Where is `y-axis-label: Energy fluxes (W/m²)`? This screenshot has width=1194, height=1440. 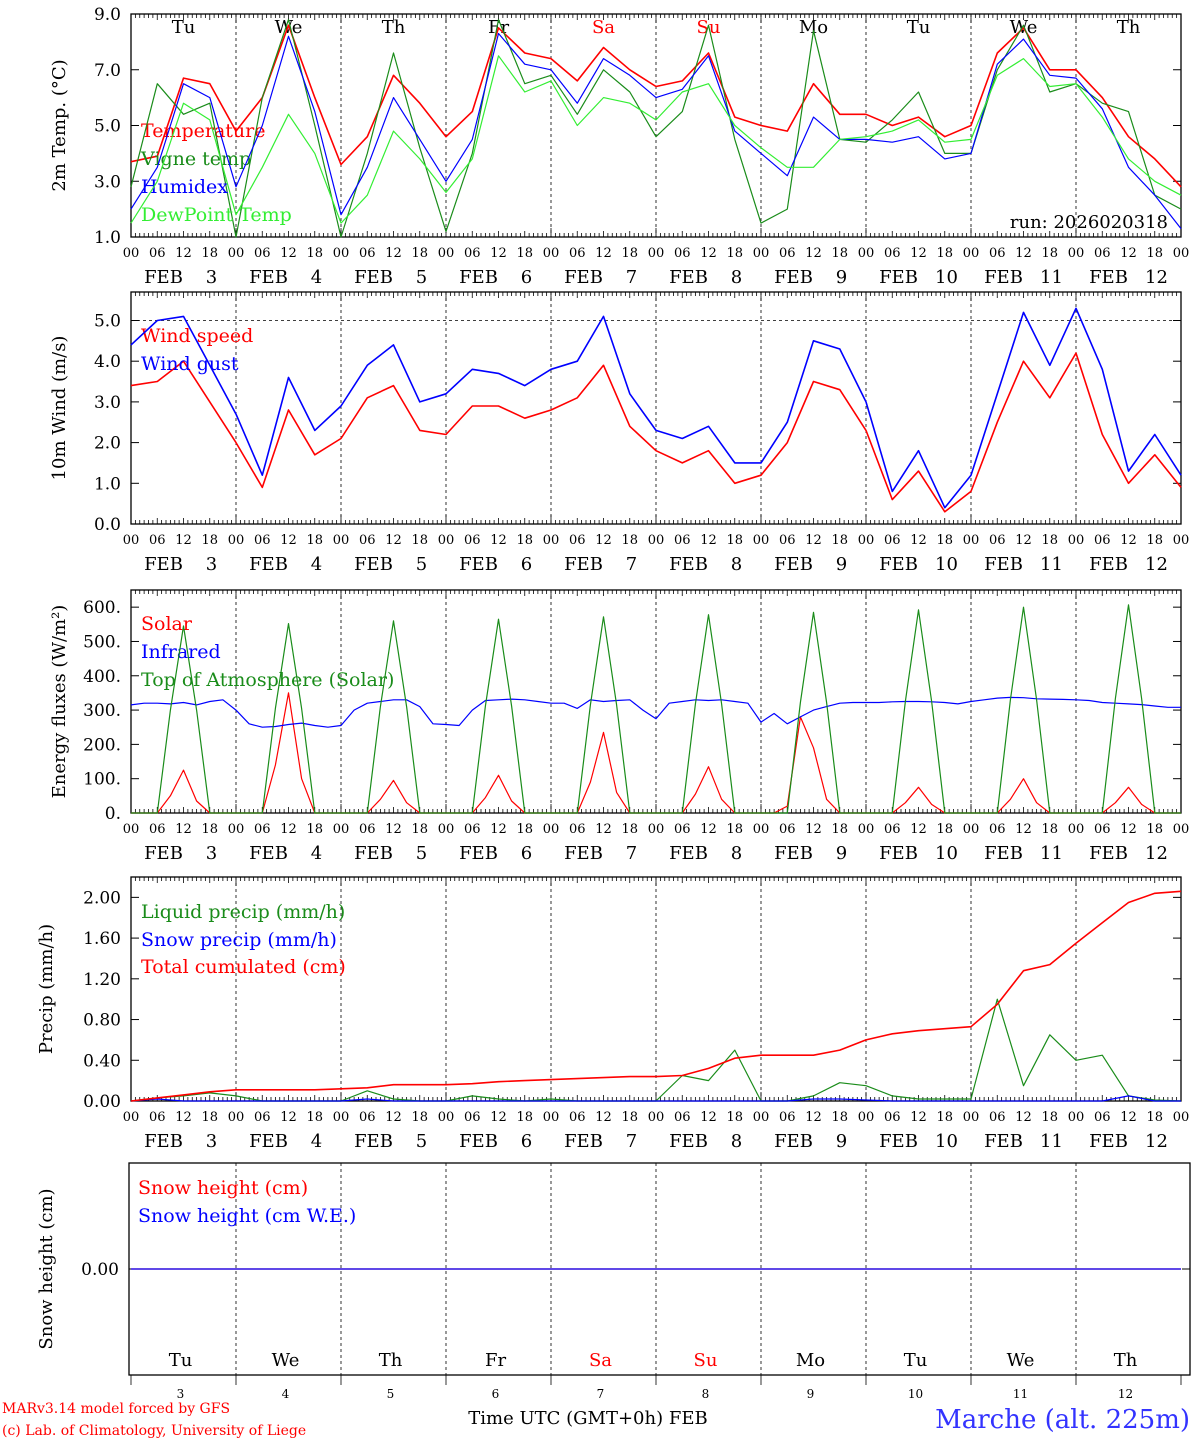 y-axis-label: Energy fluxes (W/m²) is located at coordinates (59, 702).